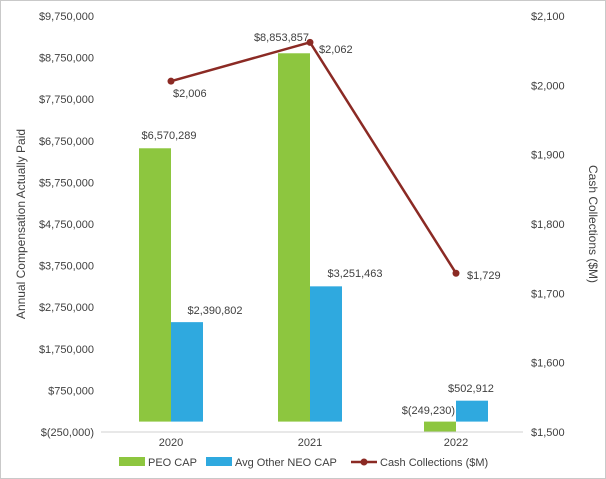  I want to click on x-tick-label: 2020, so click(171, 443).